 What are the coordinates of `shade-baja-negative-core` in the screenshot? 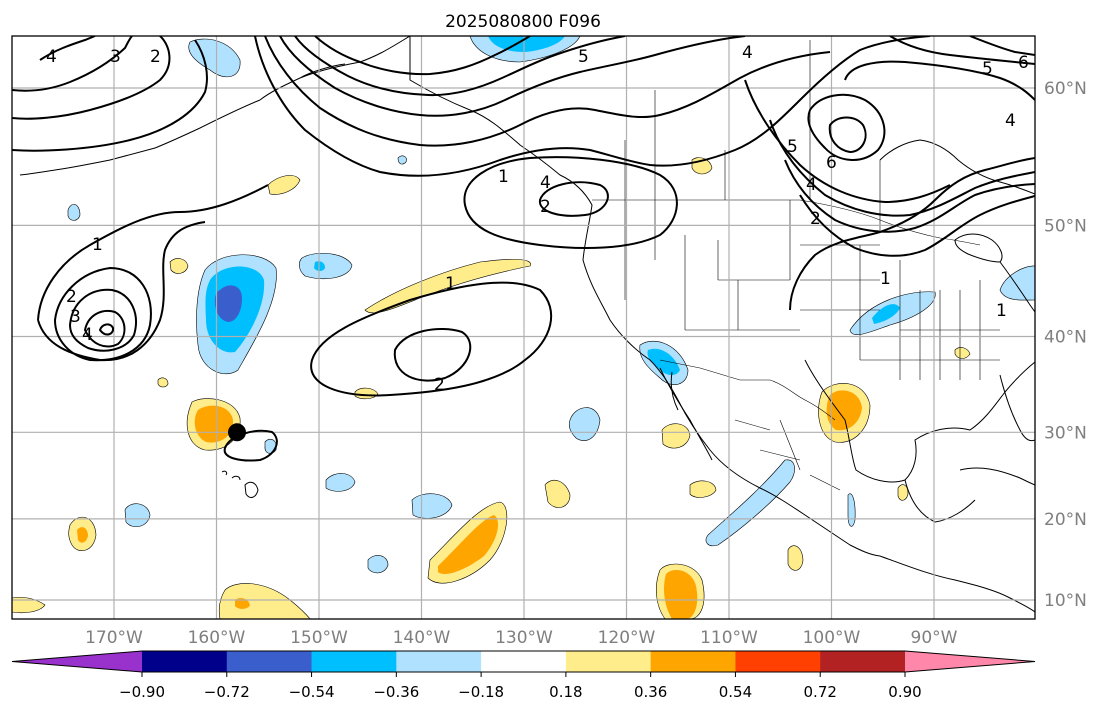 It's located at (663, 362).